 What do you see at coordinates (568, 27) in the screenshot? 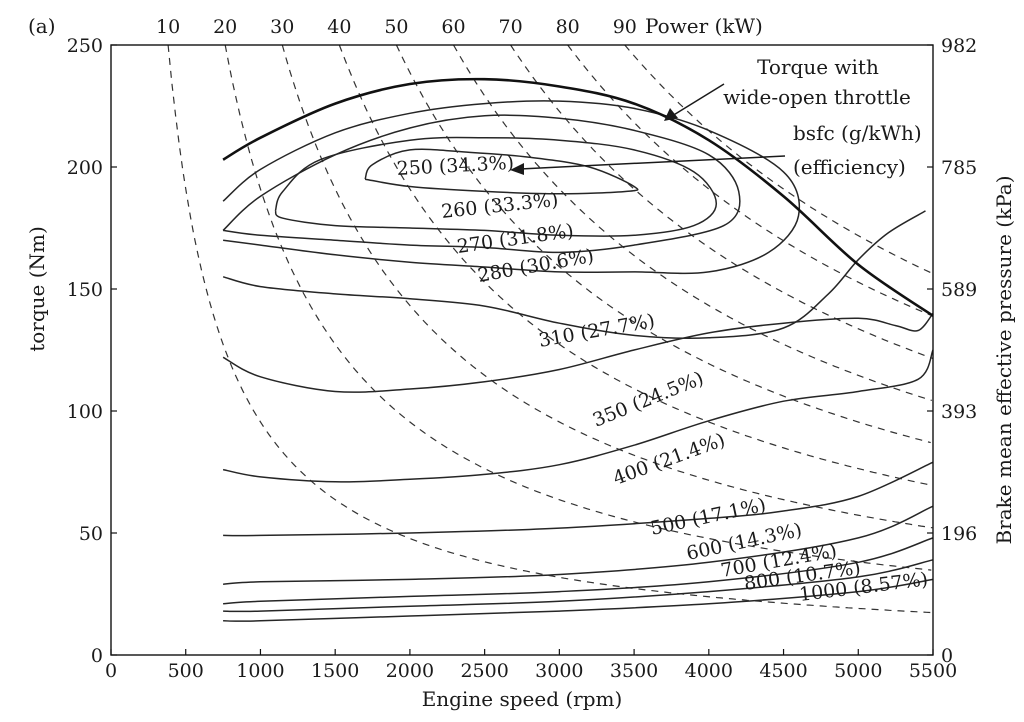
I see `power-tick-label-80: 80` at bounding box center [568, 27].